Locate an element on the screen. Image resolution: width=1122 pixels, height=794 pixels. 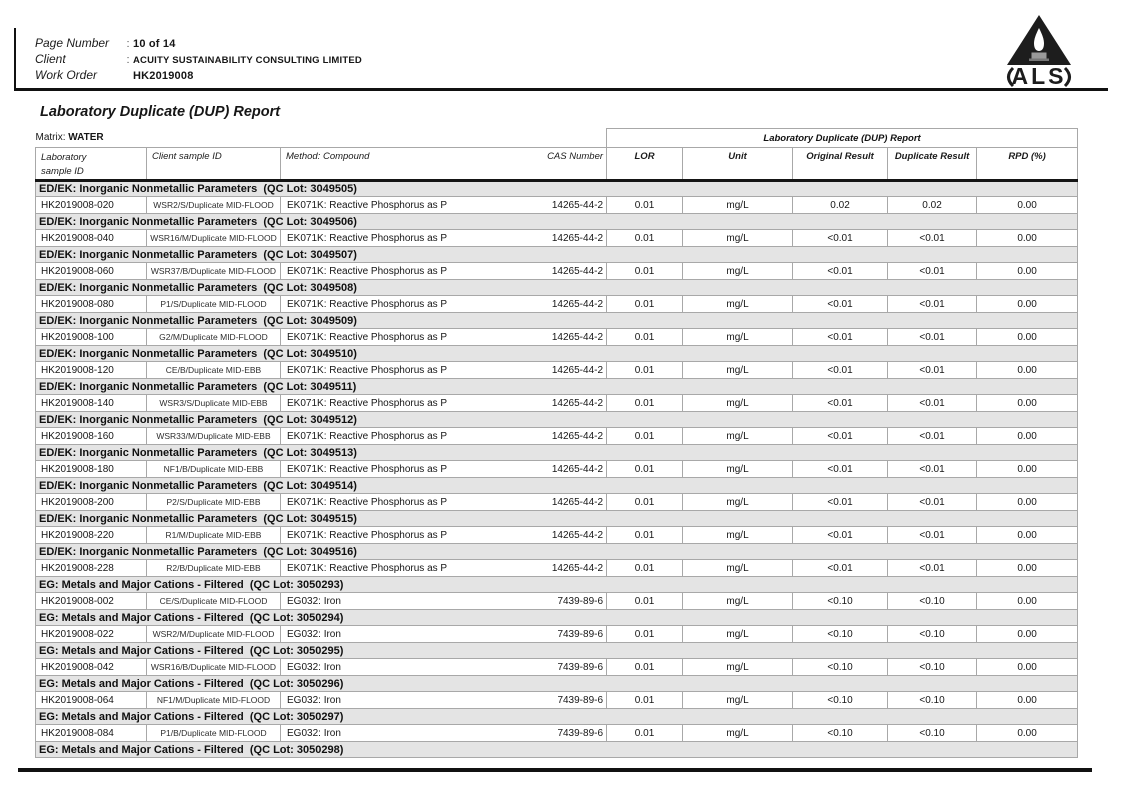
als-logo-icon: ALS is located at coordinates (1039, 52).